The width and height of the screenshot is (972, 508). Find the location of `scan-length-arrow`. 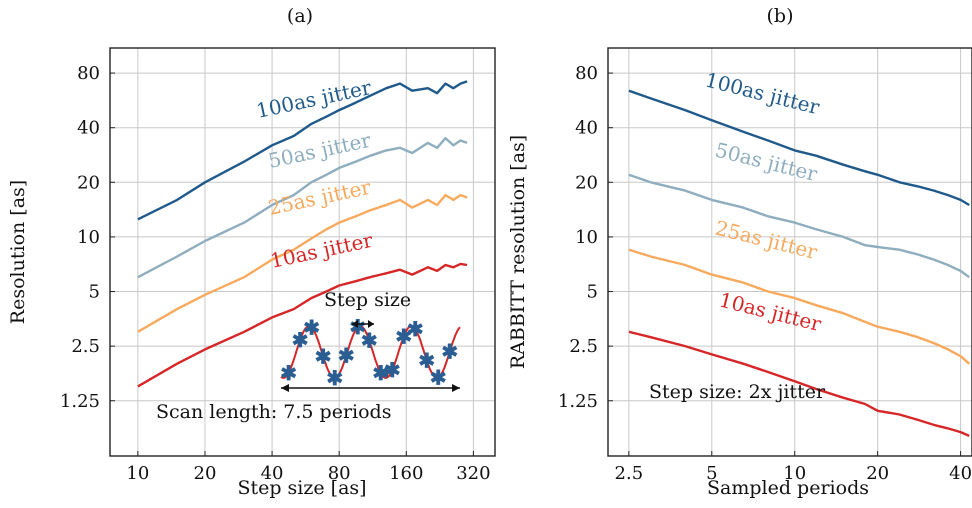

scan-length-arrow is located at coordinates (370, 388).